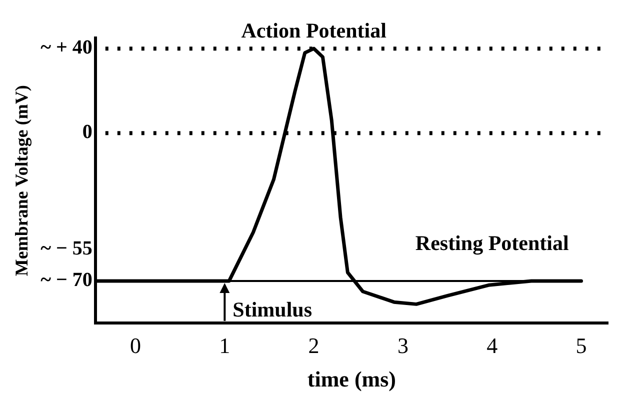 This screenshot has width=638, height=406. Describe the element at coordinates (272, 309) in the screenshot. I see `annotation: Stimulus` at that location.